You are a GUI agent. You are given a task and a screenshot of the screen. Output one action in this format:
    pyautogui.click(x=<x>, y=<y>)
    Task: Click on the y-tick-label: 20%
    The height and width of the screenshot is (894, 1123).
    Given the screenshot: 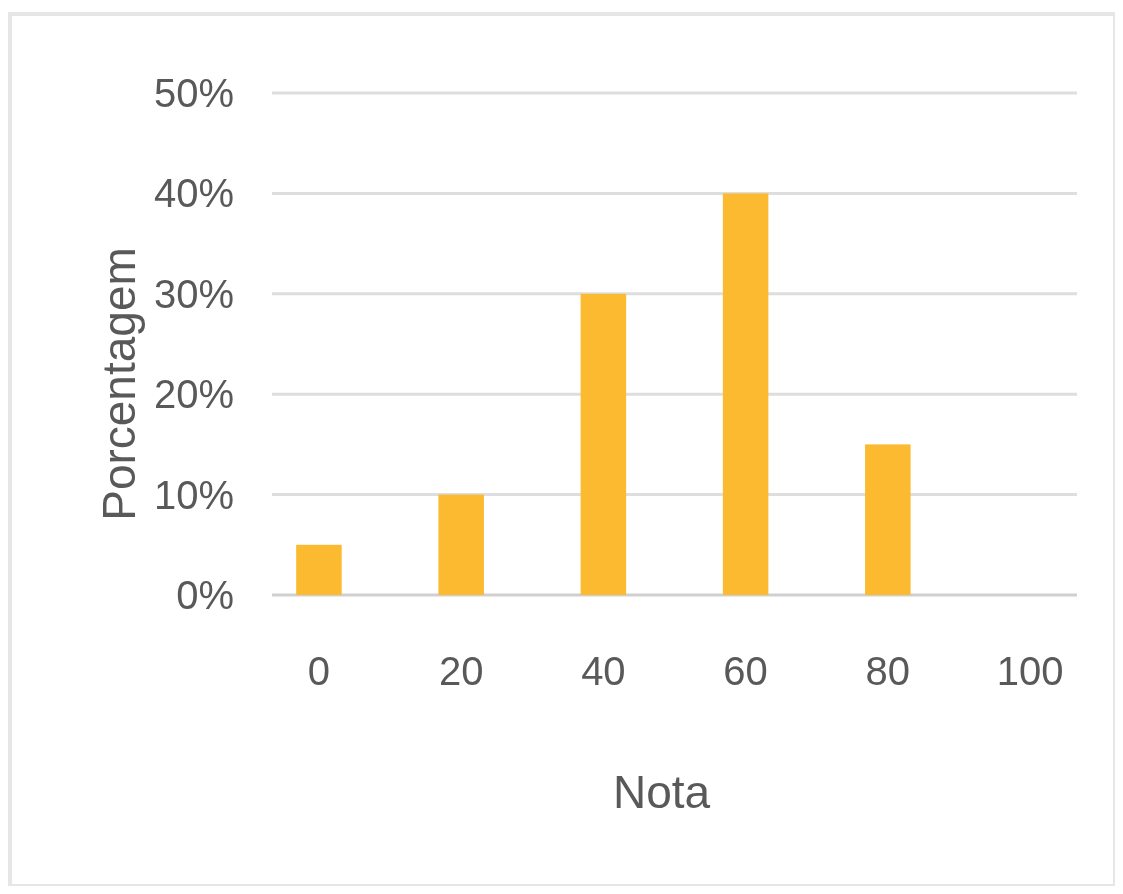 What is the action you would take?
    pyautogui.click(x=193, y=394)
    